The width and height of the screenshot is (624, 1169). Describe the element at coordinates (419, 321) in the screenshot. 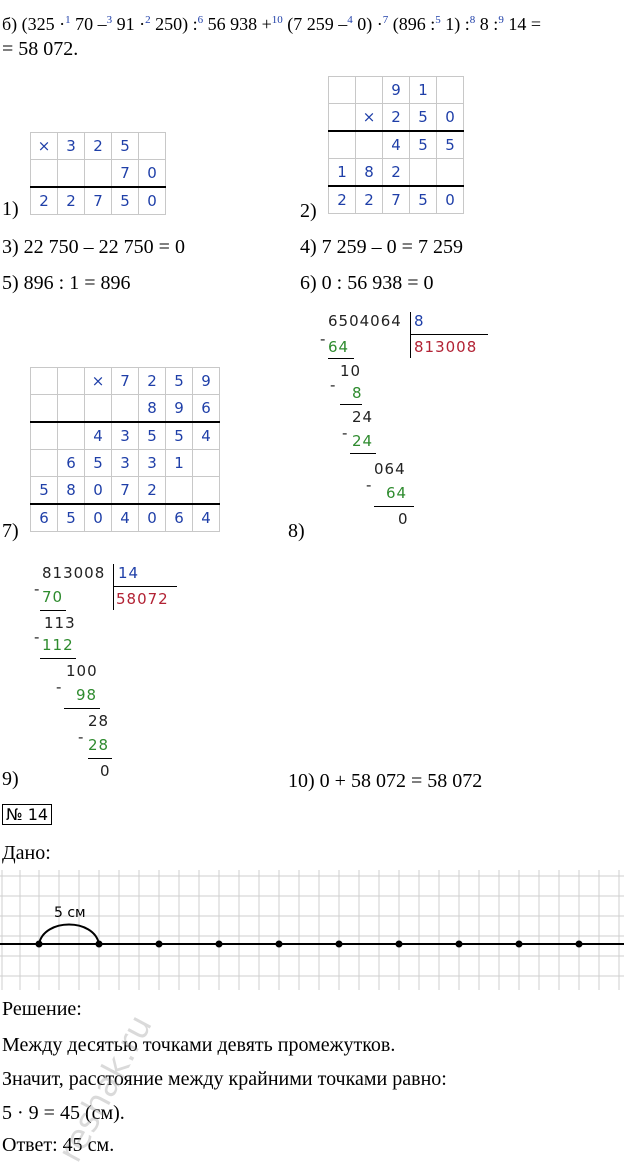

I see `divisor: 8` at that location.